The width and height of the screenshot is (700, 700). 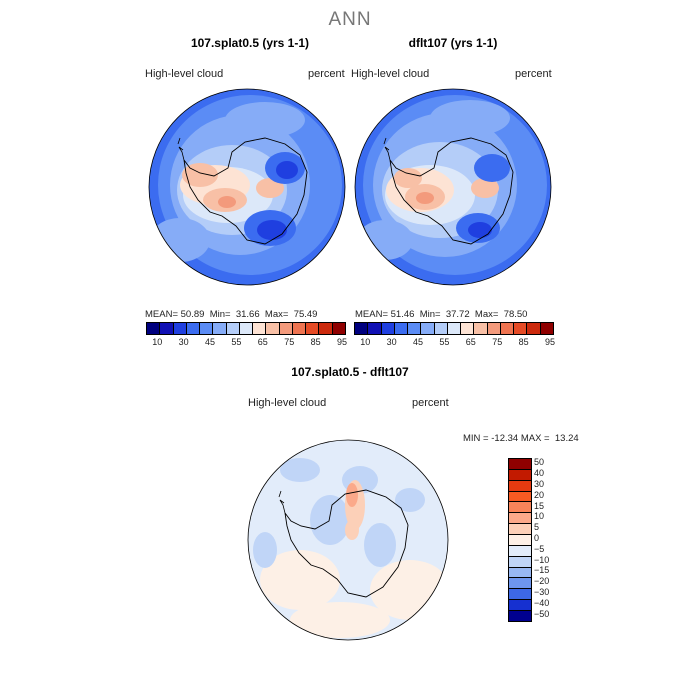 What do you see at coordinates (247, 314) in the screenshot?
I see `panel-1-min: 31.66` at bounding box center [247, 314].